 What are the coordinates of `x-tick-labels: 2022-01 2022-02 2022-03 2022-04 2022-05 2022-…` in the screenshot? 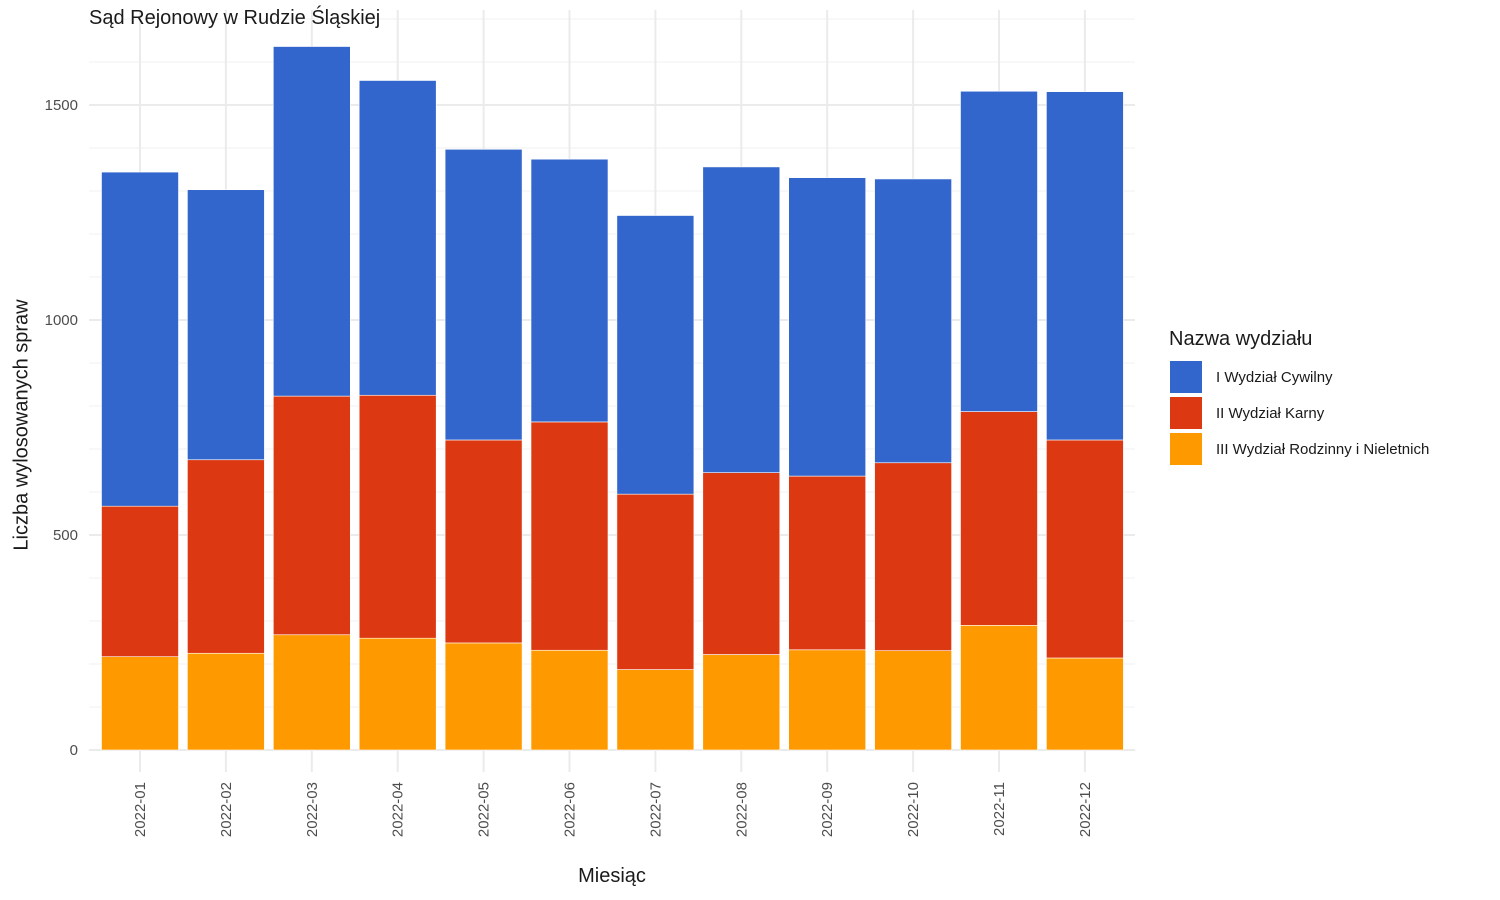 It's located at (613, 809).